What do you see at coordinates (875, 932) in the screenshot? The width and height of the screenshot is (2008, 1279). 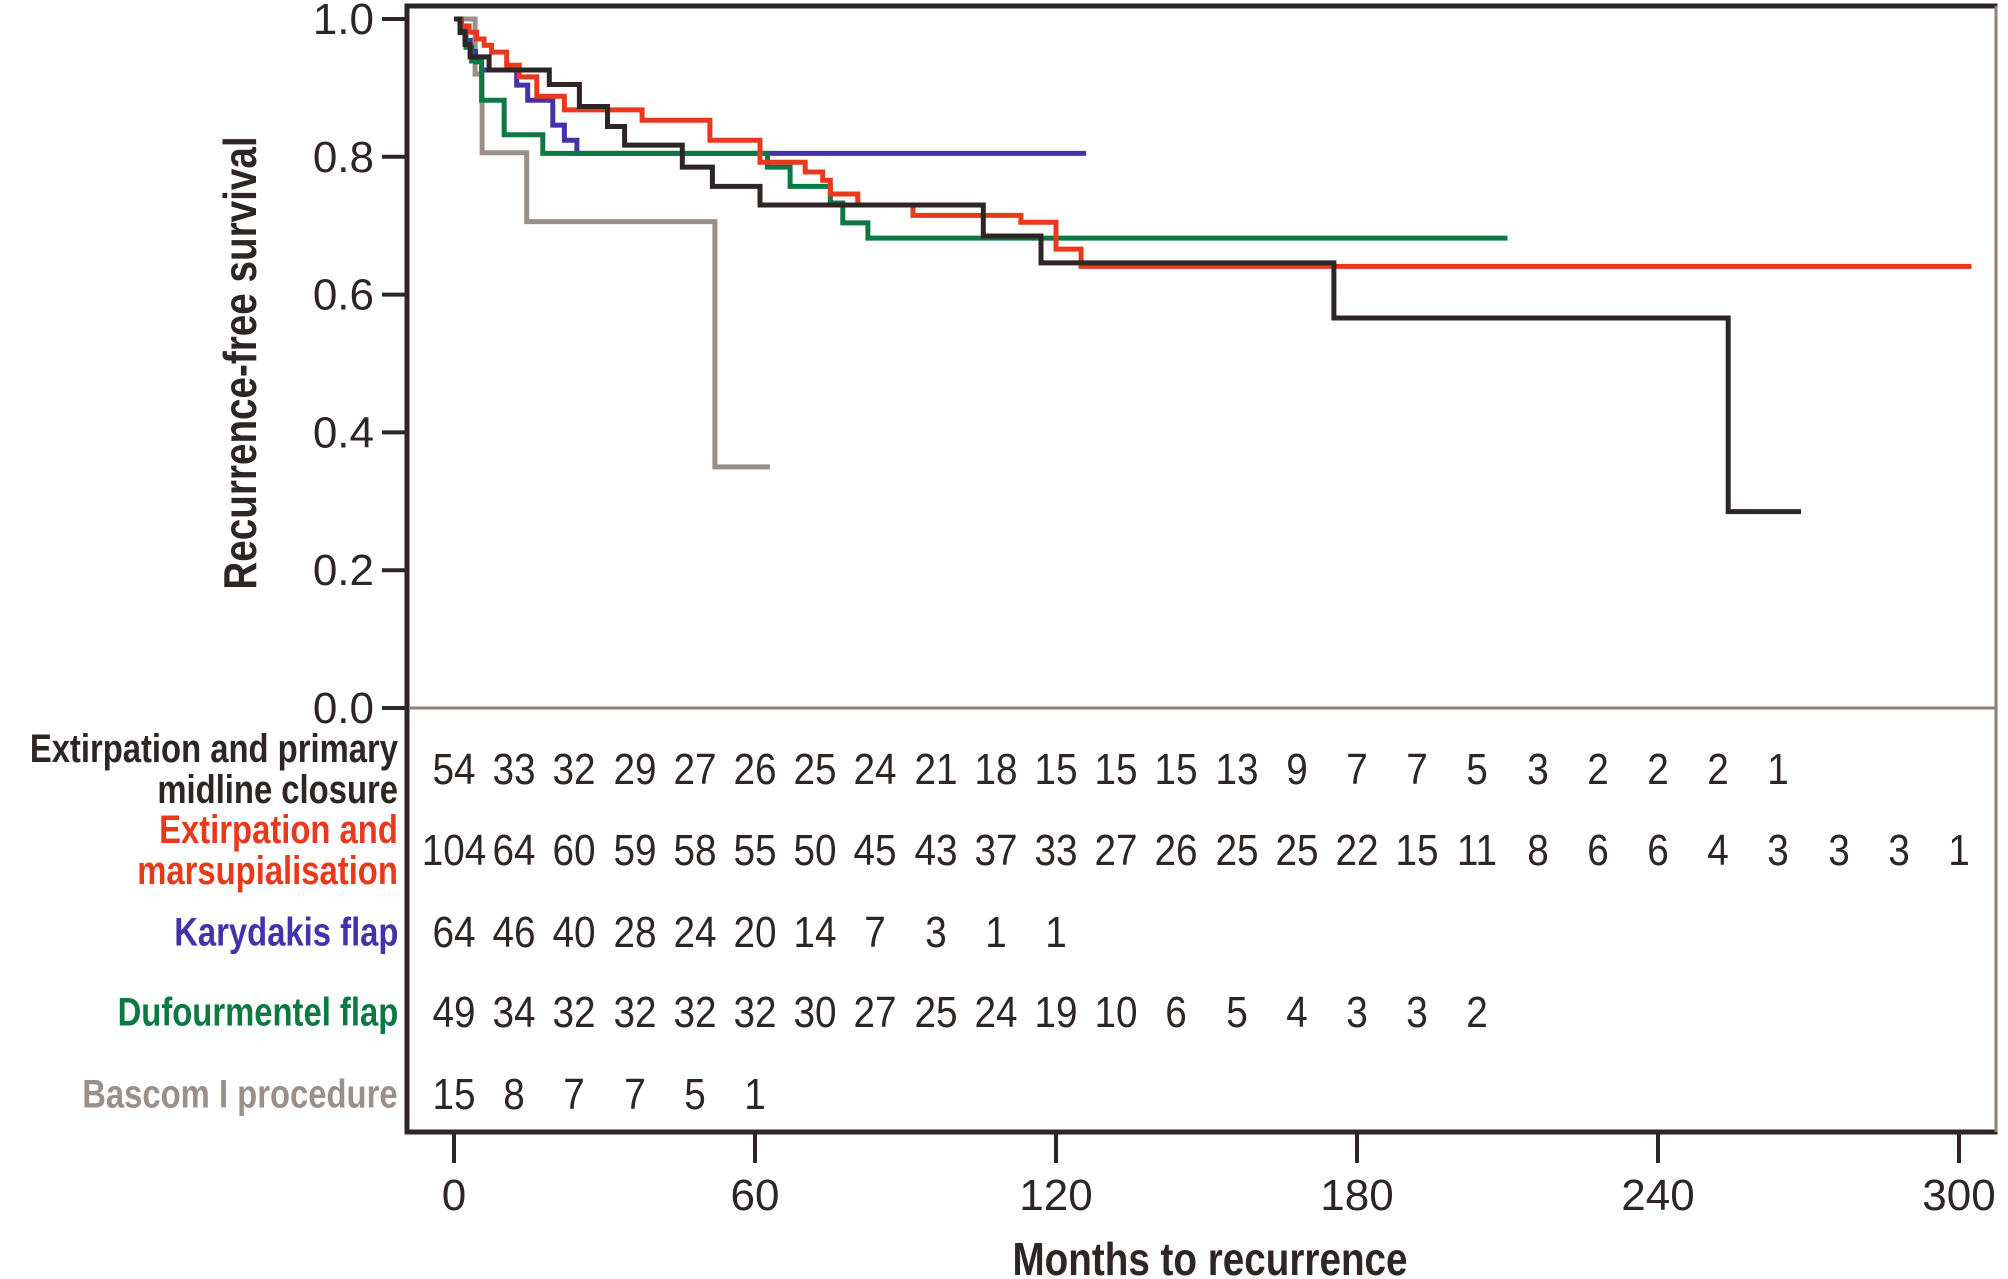 I see `risk-count-karydakis-flap-m84: 7` at bounding box center [875, 932].